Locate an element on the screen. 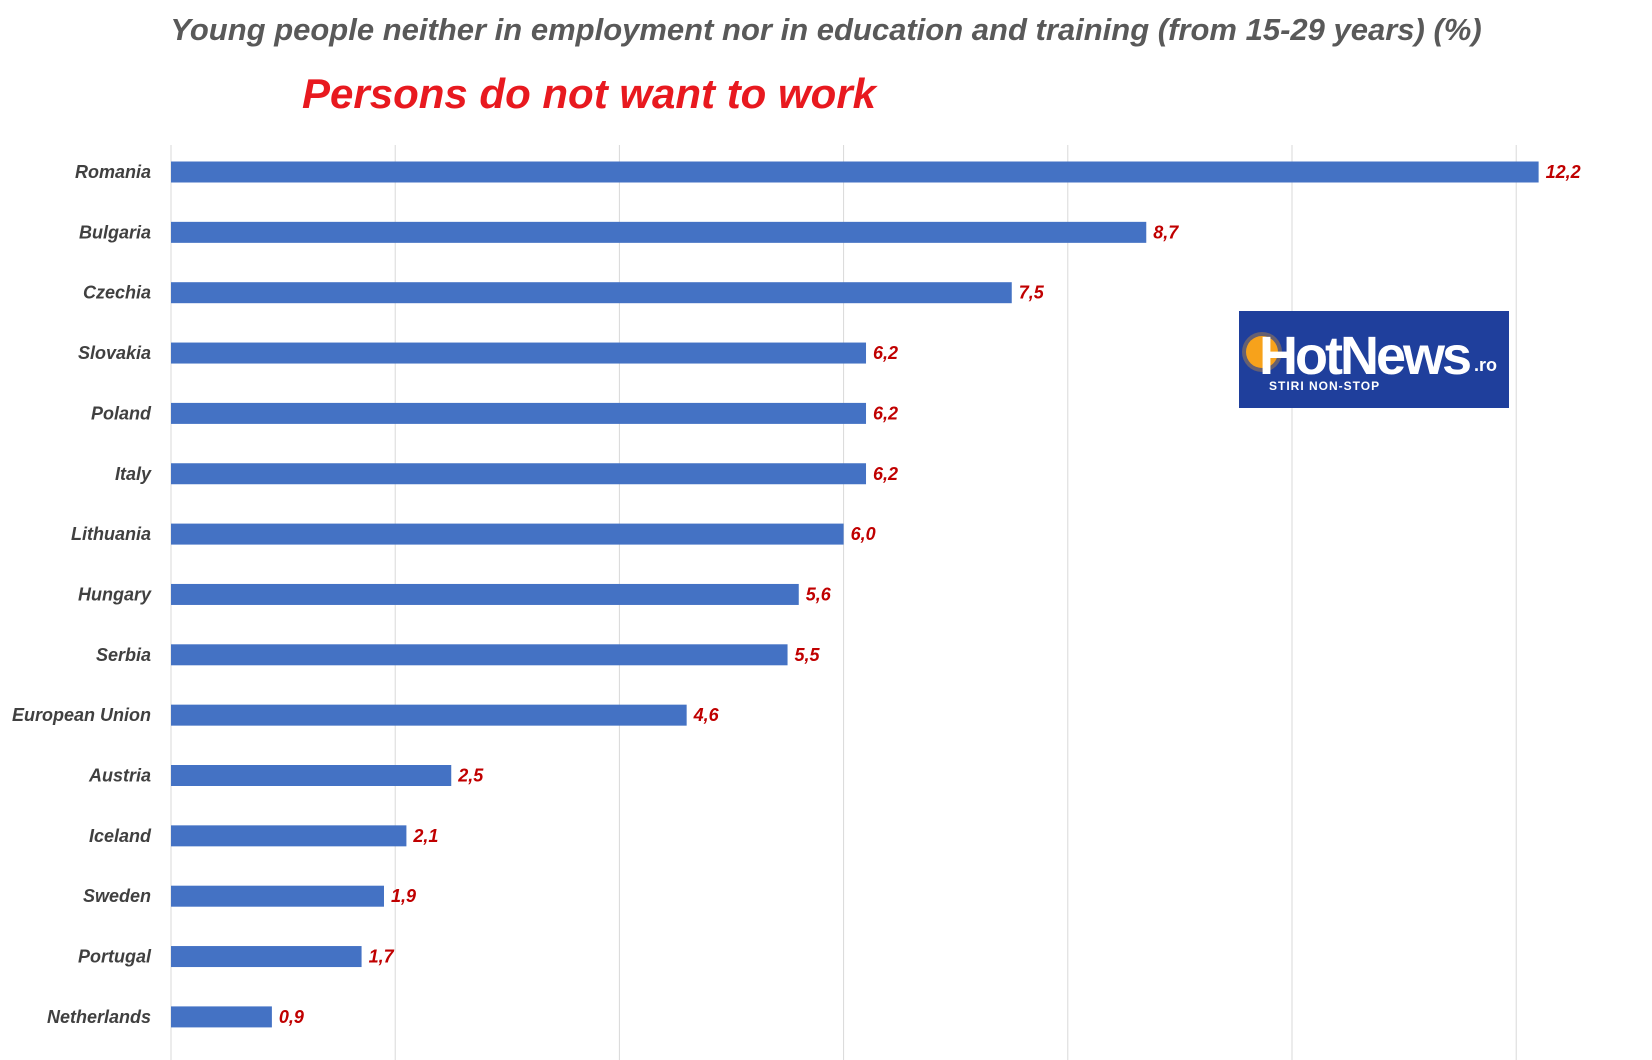  category-label: Slovakia is located at coordinates (114, 353).